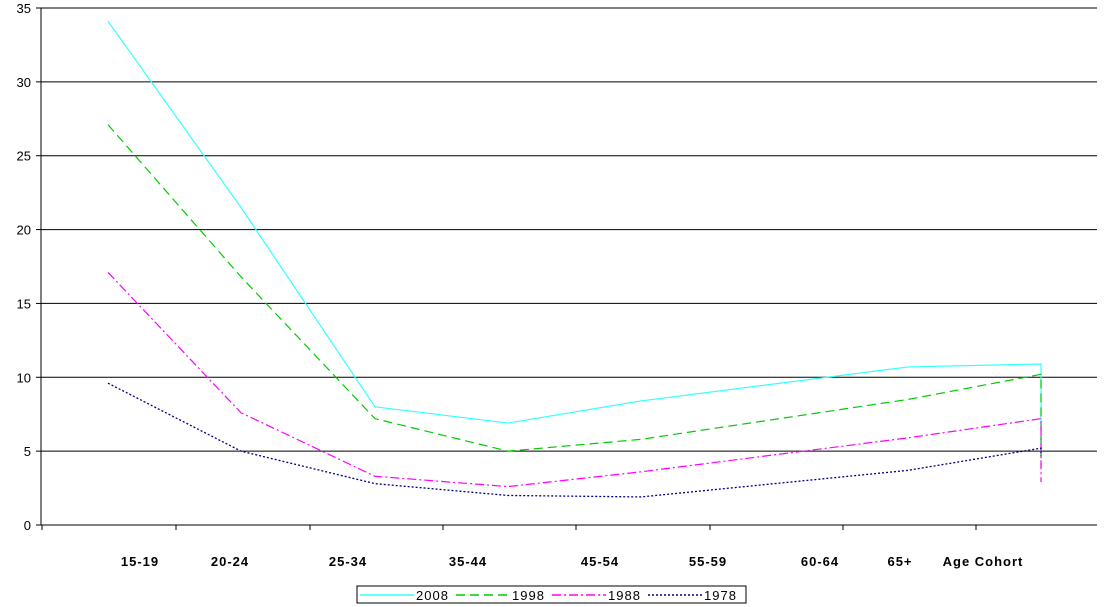  I want to click on legend: 2008 1998 1988 1978, so click(551, 594).